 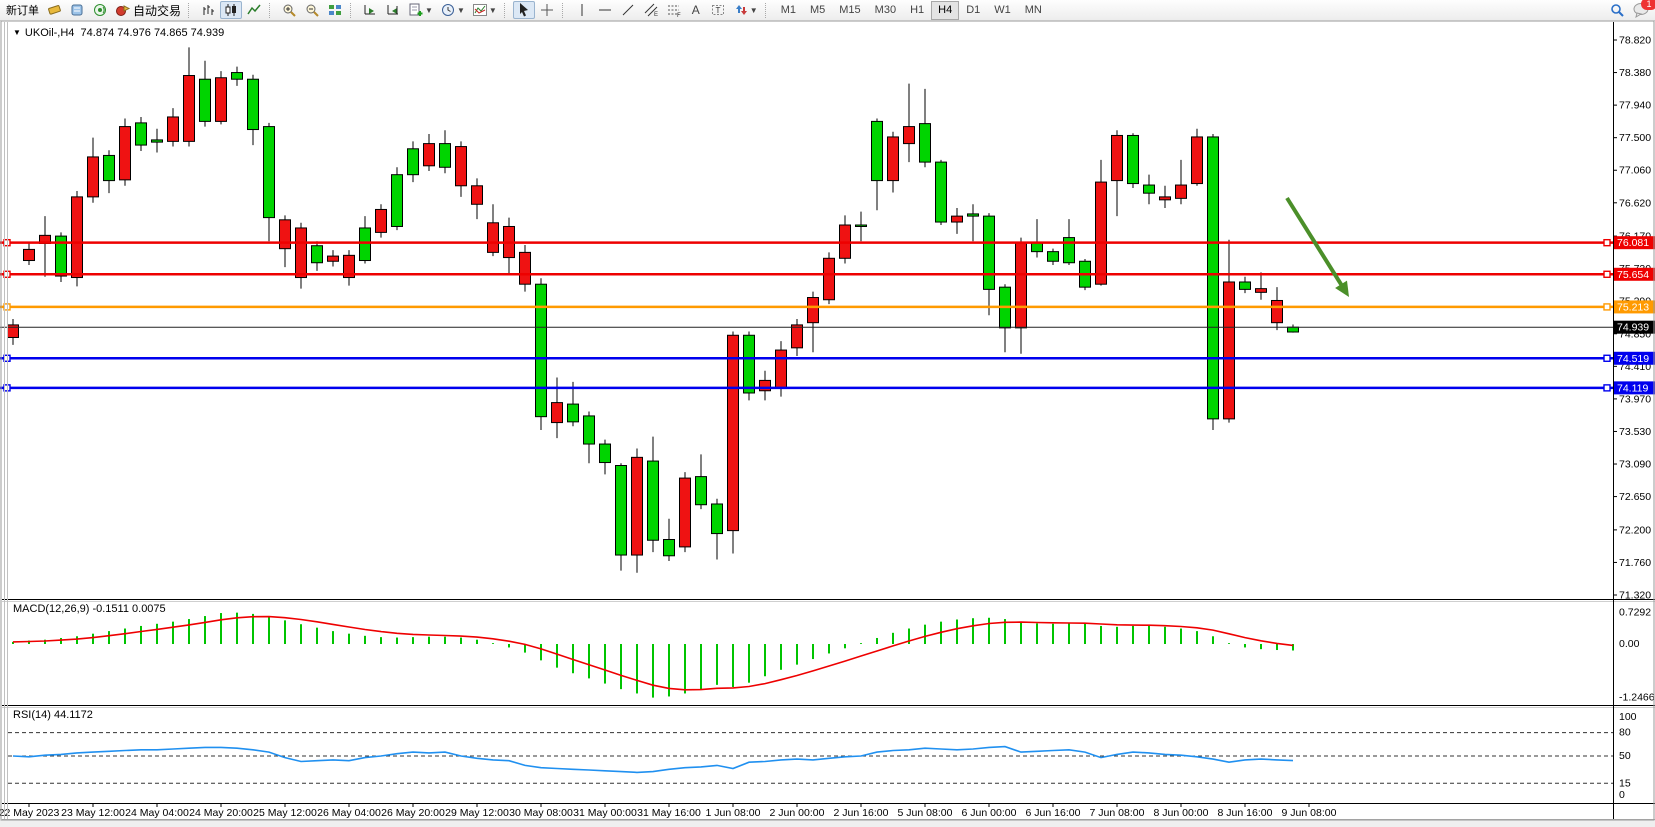 What do you see at coordinates (77, 10) in the screenshot?
I see `reports-icon` at bounding box center [77, 10].